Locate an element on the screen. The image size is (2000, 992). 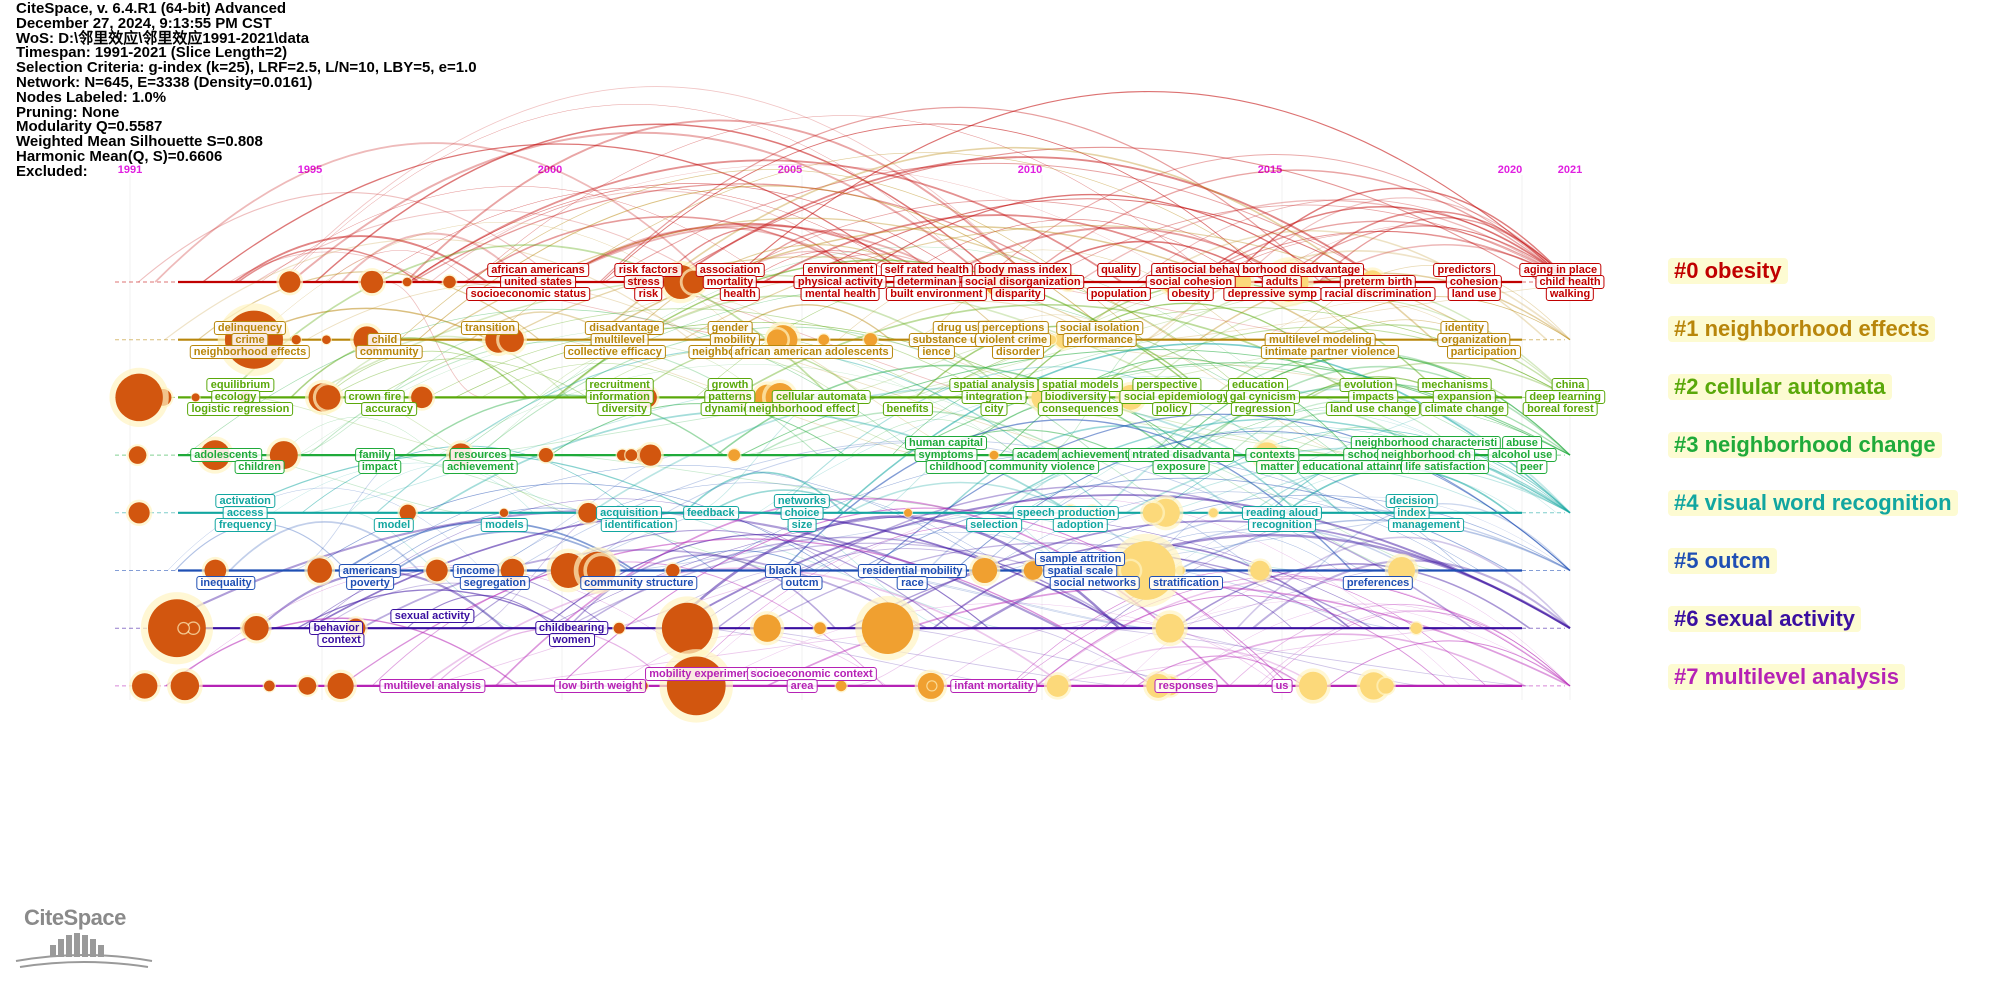
keyword-label: models is located at coordinates (504, 524).